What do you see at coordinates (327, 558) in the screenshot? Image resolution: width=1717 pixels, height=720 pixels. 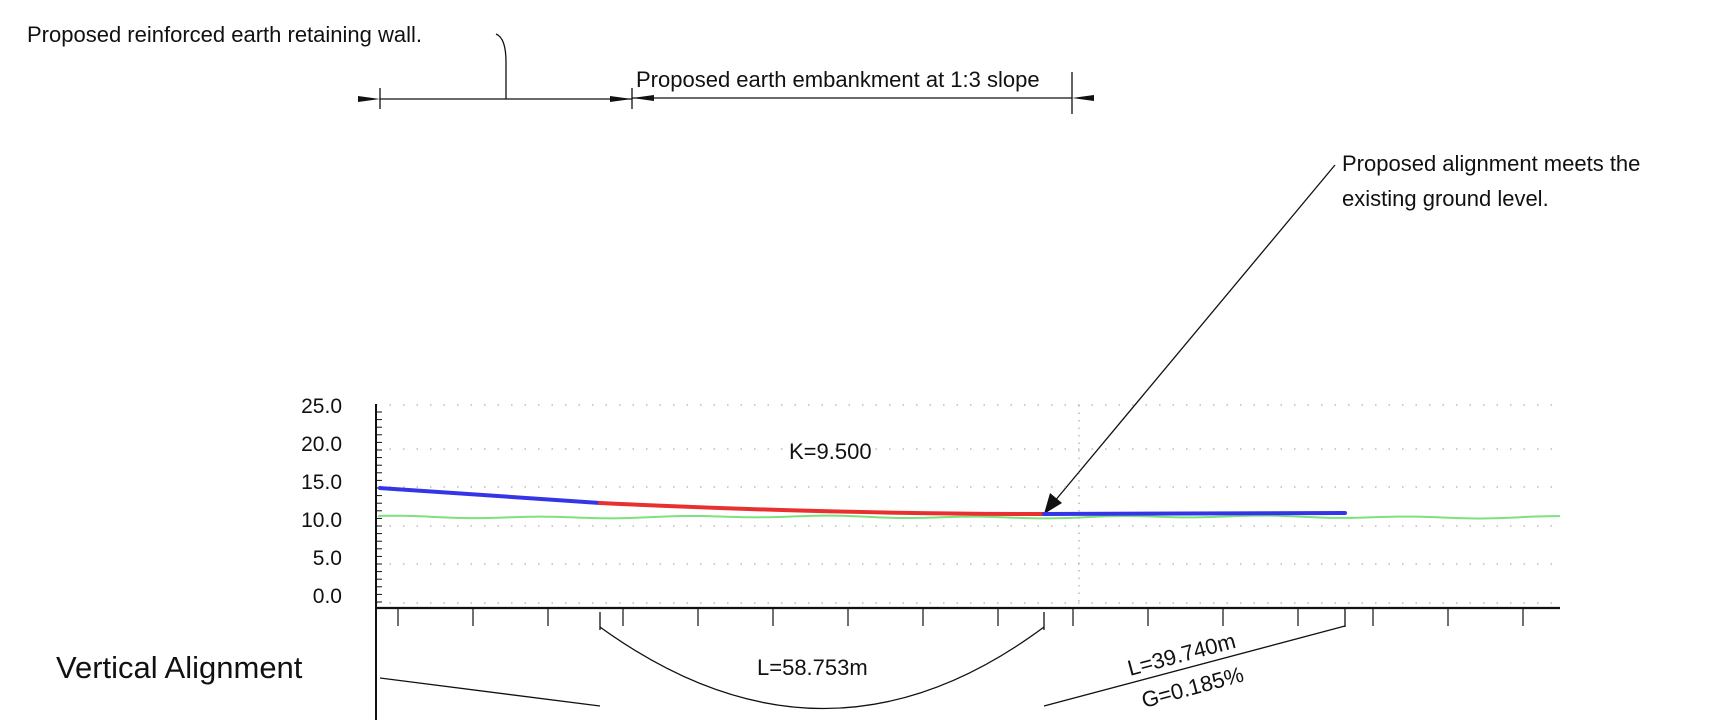 I see `y-tick-label-5: 5.0` at bounding box center [327, 558].